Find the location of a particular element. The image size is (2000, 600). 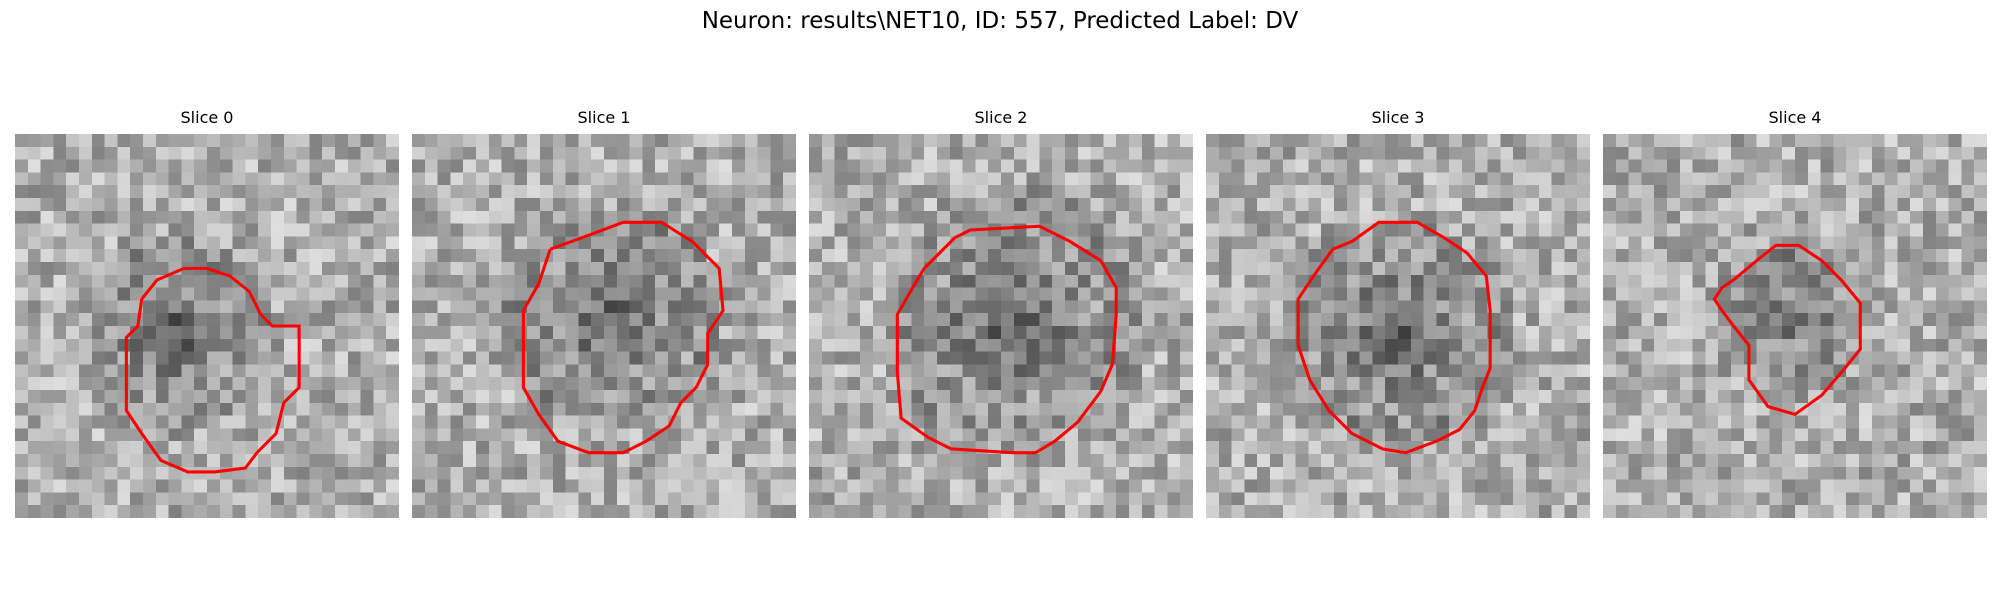

slice-panel-0: Slice 0 is located at coordinates (207, 313).